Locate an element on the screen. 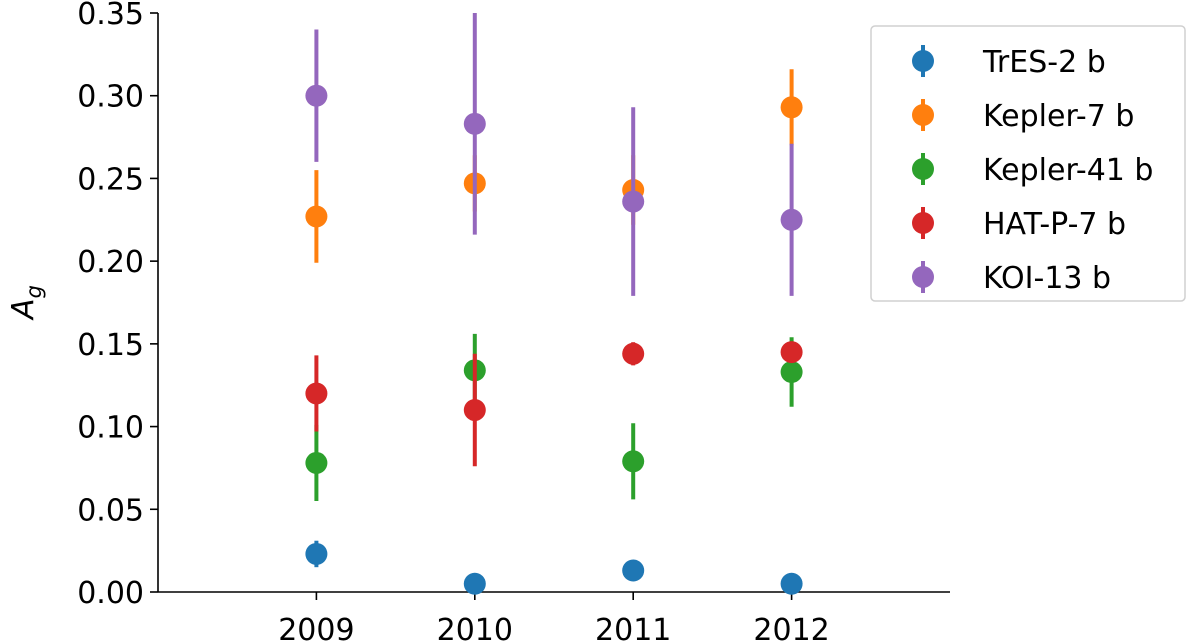 The image size is (1200, 644). legend-item: Kepler-7 b is located at coordinates (1023, 116).